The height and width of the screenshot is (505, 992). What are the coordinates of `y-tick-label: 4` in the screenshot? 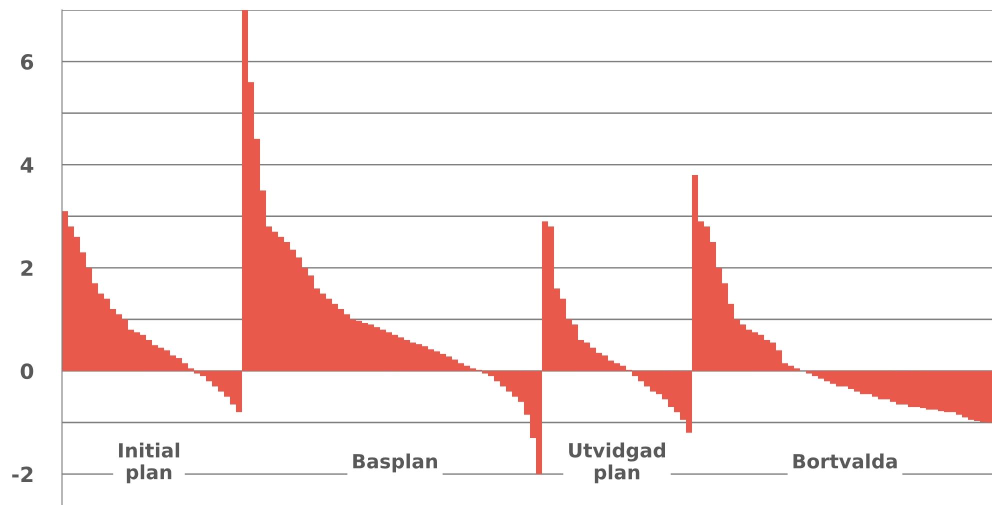 It's located at (27, 165).